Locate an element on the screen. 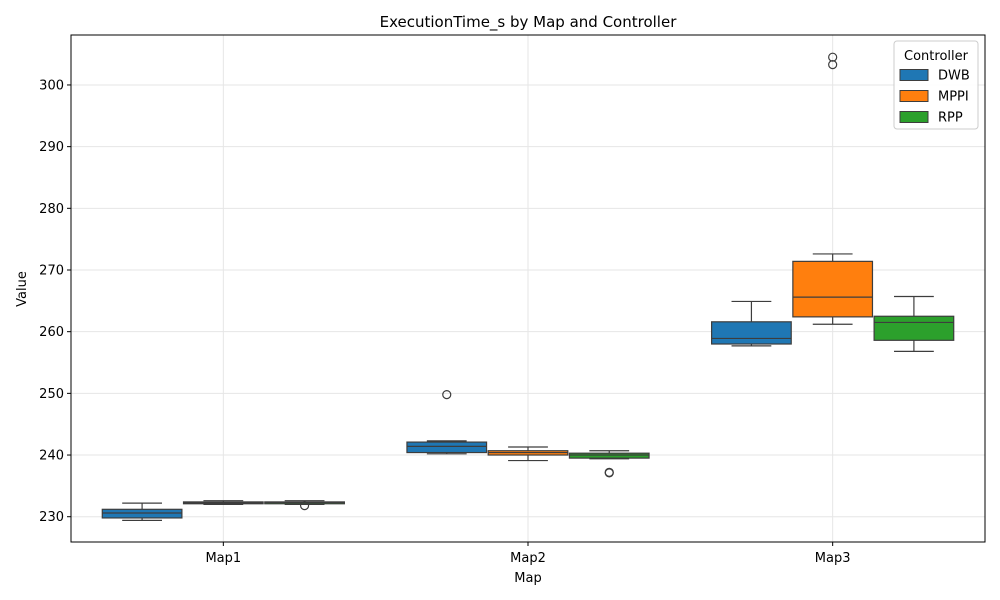 This screenshot has width=1000, height=600. box-rpp-map3 is located at coordinates (914, 324).